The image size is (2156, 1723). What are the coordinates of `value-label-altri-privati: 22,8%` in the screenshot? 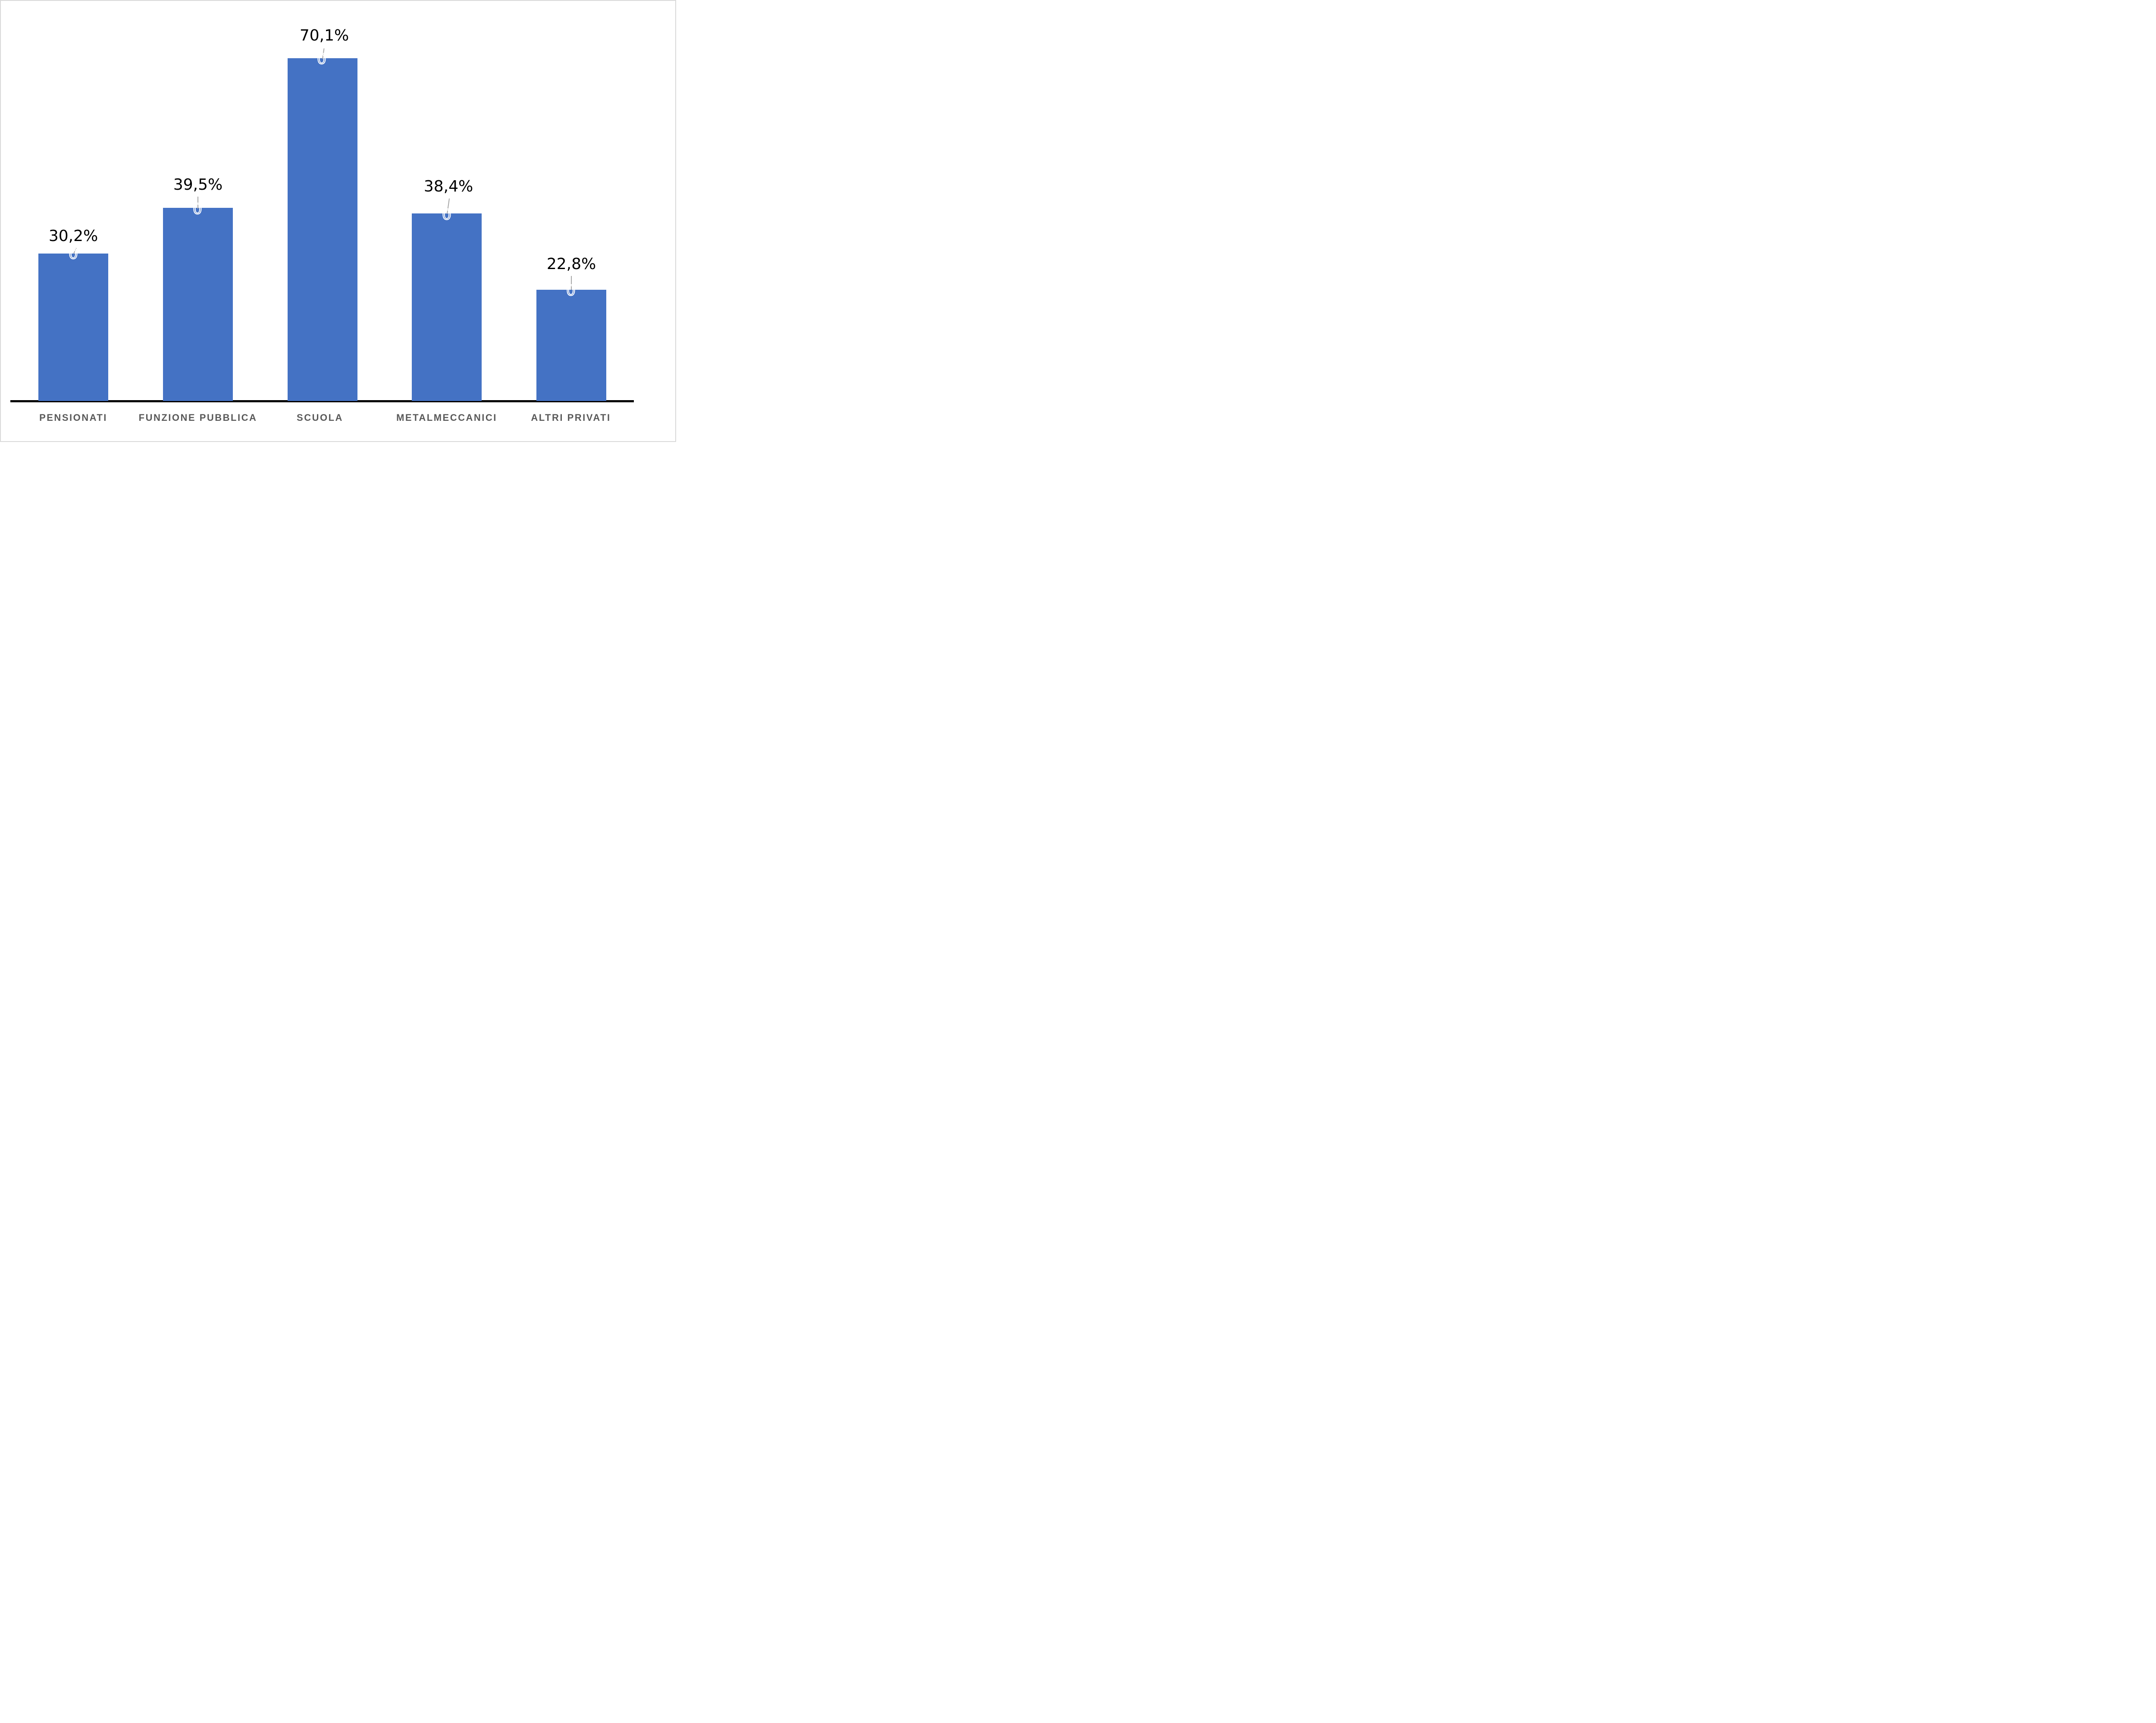 It's located at (571, 264).